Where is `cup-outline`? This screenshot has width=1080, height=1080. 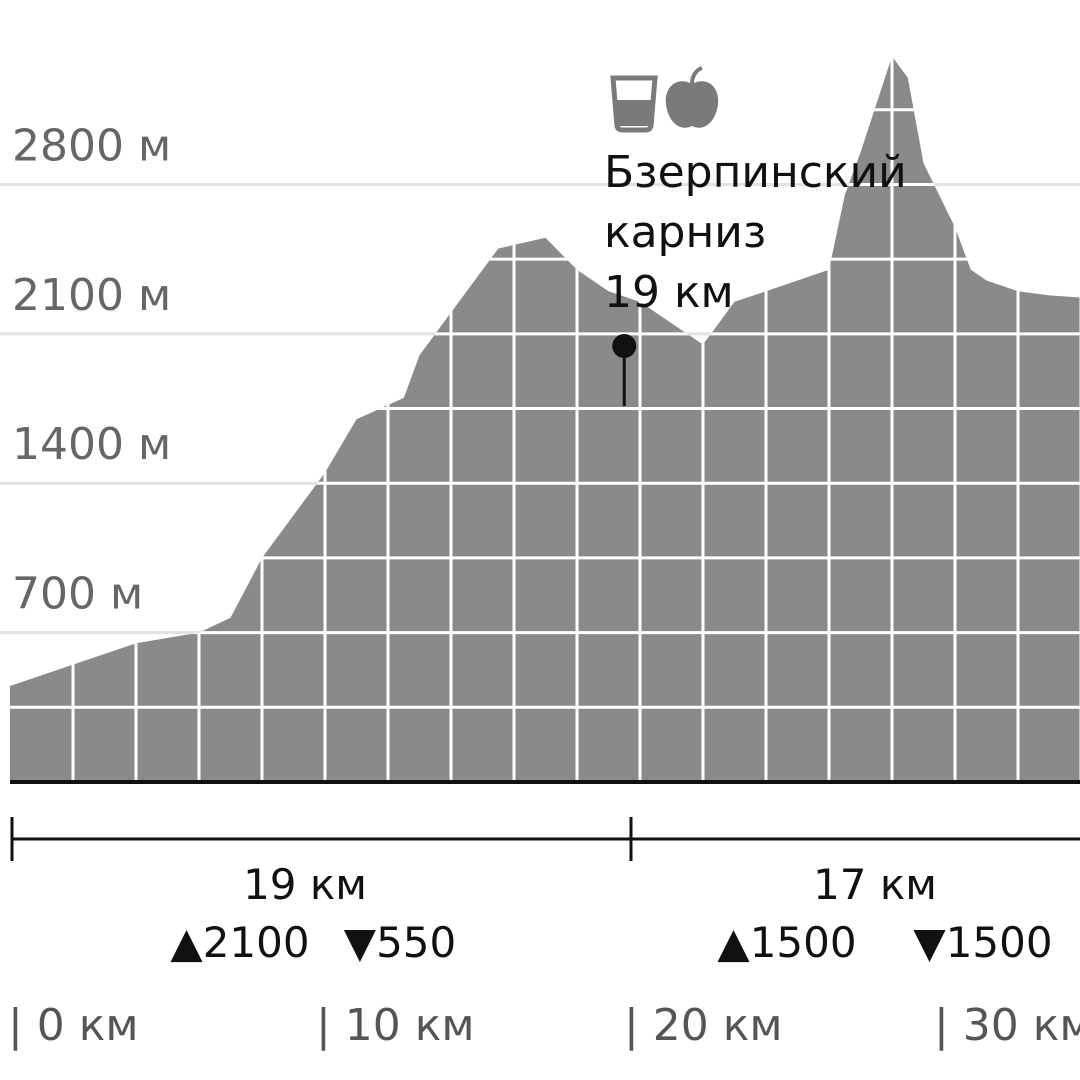 cup-outline is located at coordinates (634, 104).